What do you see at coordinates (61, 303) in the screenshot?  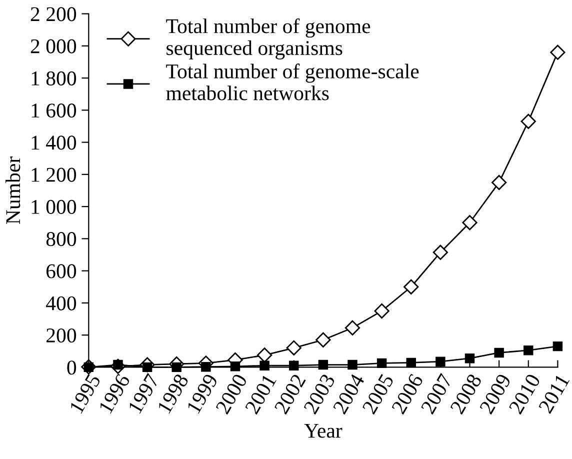 I see `y-tick-label: 400` at bounding box center [61, 303].